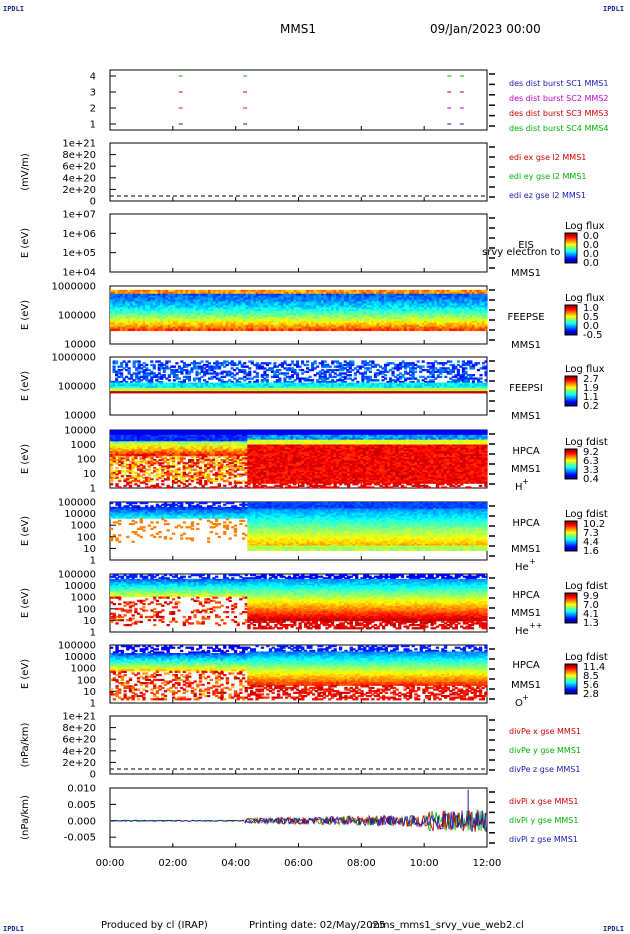 This screenshot has width=630, height=934. What do you see at coordinates (594, 667) in the screenshot?
I see `colorbar-tick-hpca_o-0: 11.4` at bounding box center [594, 667].